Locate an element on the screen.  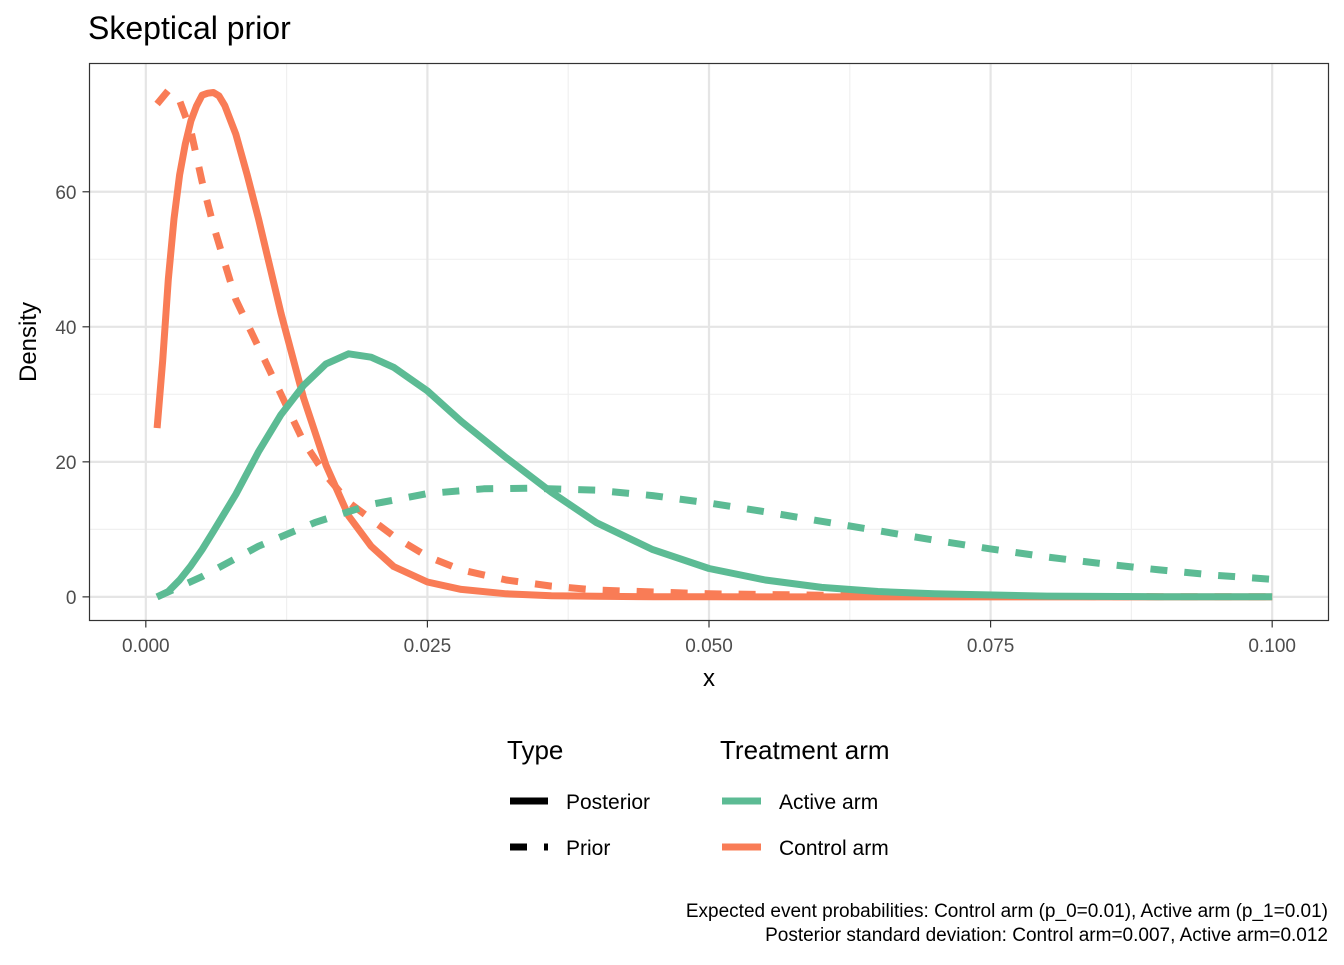
x-tick-label: 0.025 is located at coordinates (428, 646).